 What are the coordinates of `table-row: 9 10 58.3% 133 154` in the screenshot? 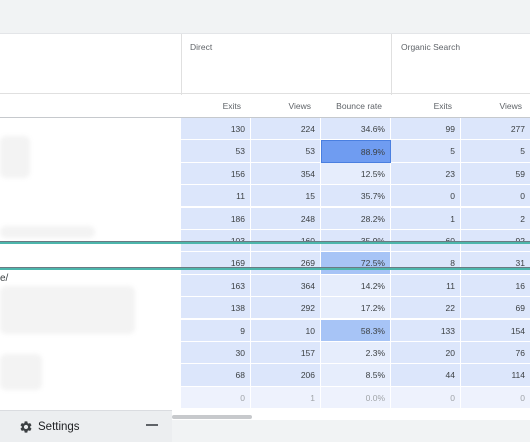 It's located at (355, 330).